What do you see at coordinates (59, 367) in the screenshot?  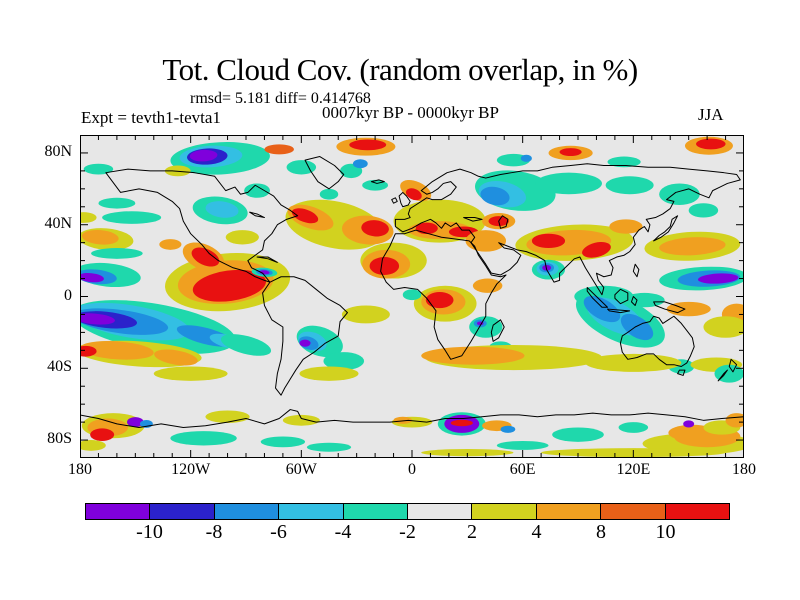 I see `lat-tick-label: 40S` at bounding box center [59, 367].